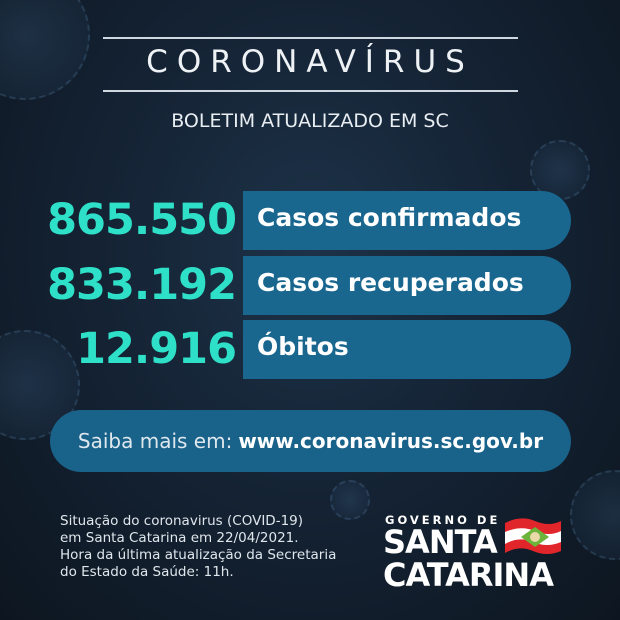  Describe the element at coordinates (440, 542) in the screenshot. I see `logo-line: SANTA` at that location.